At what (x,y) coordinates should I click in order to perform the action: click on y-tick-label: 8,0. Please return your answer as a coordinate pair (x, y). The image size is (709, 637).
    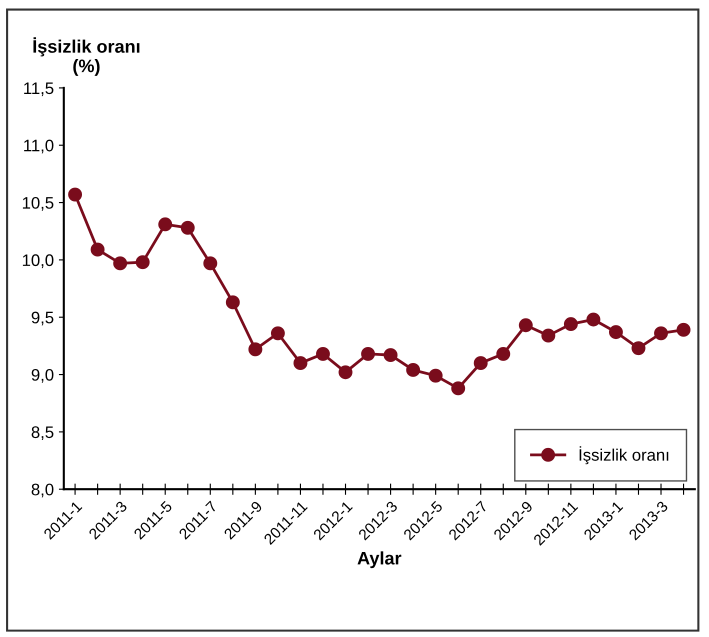
    Looking at the image, I should click on (43, 491).